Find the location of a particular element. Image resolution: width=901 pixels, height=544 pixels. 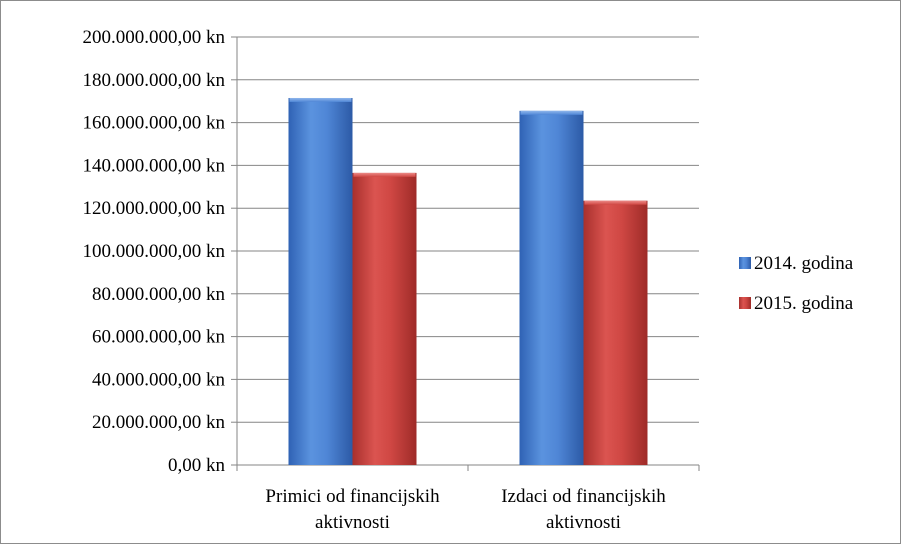

y-tick-label: 140.000.000,00 kn is located at coordinates (154, 165).